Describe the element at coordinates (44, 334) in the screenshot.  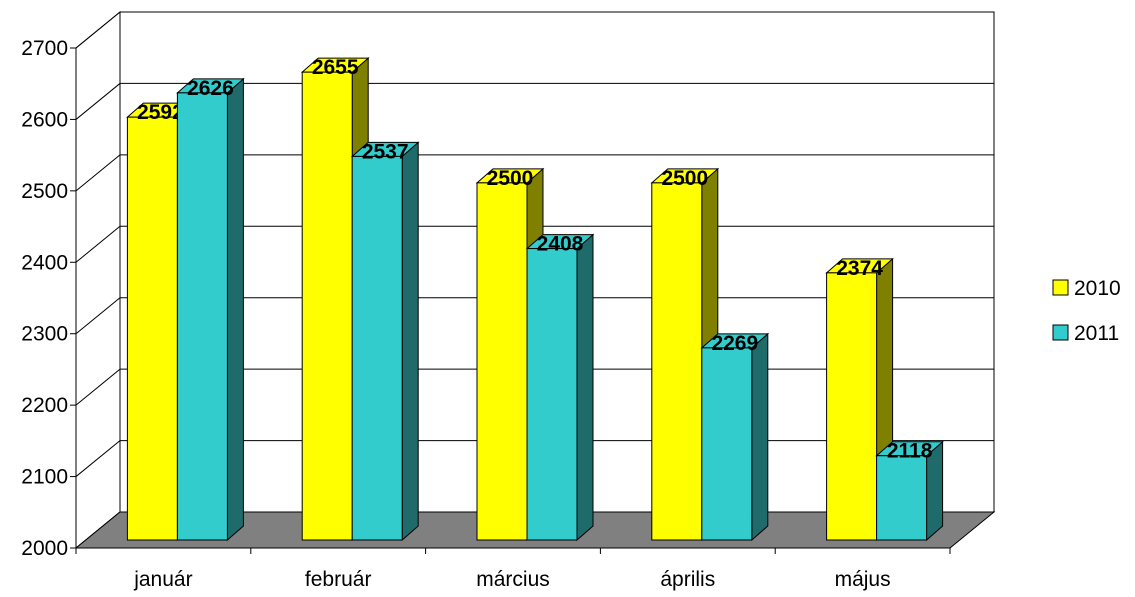
I see `y-tick-label: 2300` at that location.